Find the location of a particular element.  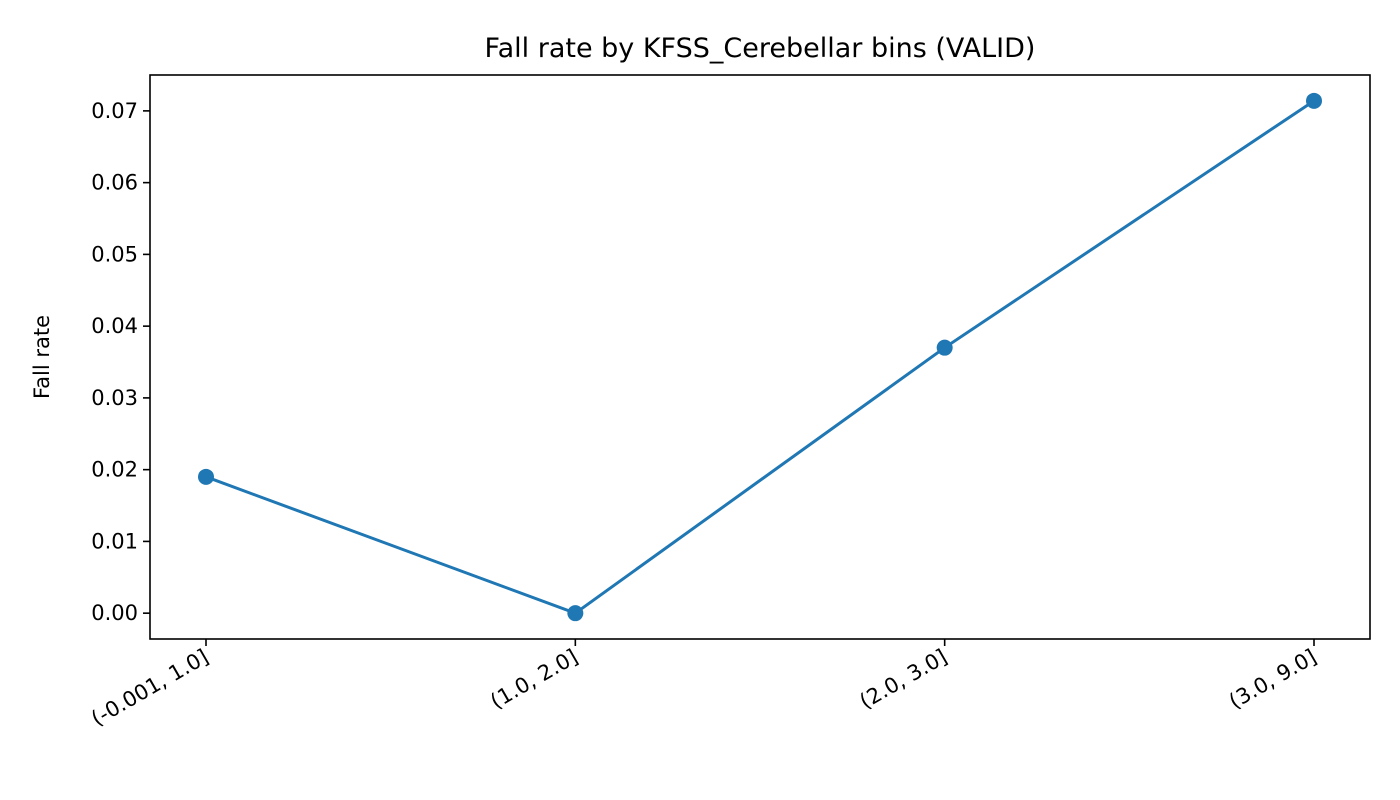

x-tick-label: (2.0, 3.0] is located at coordinates (904, 679).